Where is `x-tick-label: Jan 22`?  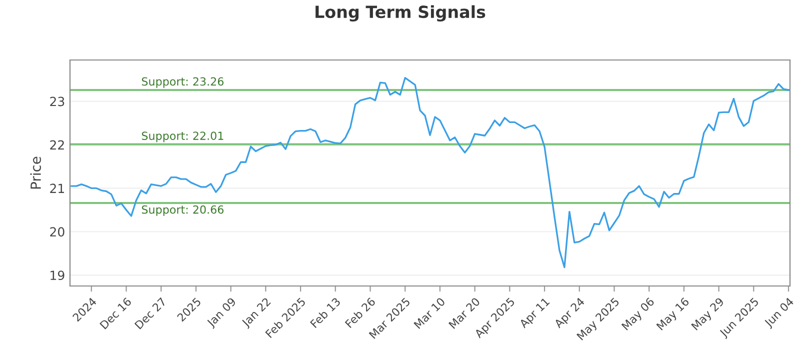 x-tick-label: Jan 22 is located at coordinates (256, 313).